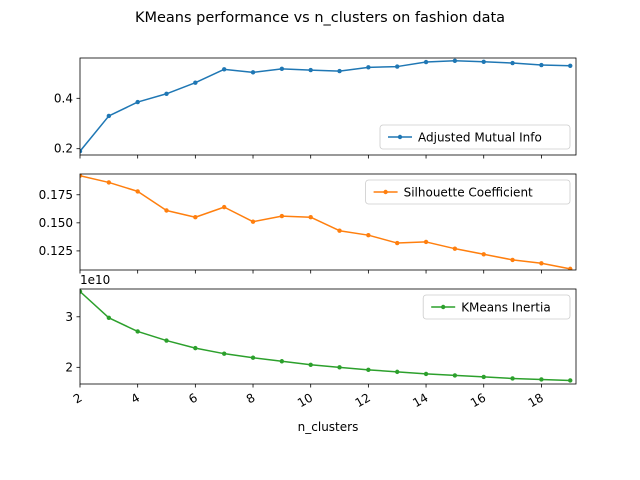 This screenshot has height=480, width=640. I want to click on y-tick-label: 2, so click(69, 367).